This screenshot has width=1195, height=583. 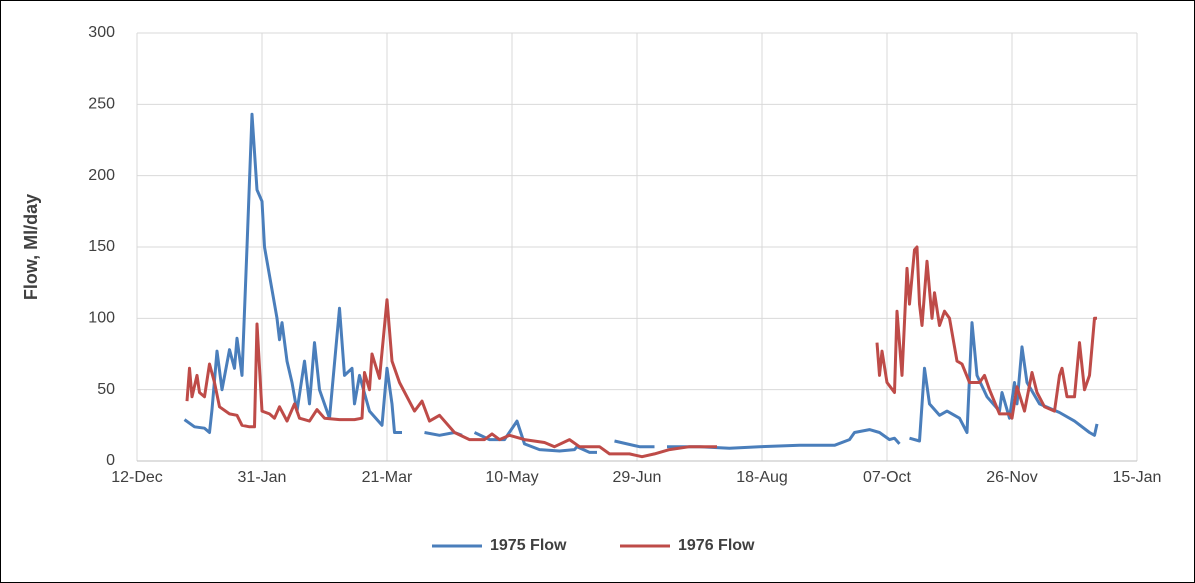 I want to click on y-tick-label: 300, so click(x=101, y=32).